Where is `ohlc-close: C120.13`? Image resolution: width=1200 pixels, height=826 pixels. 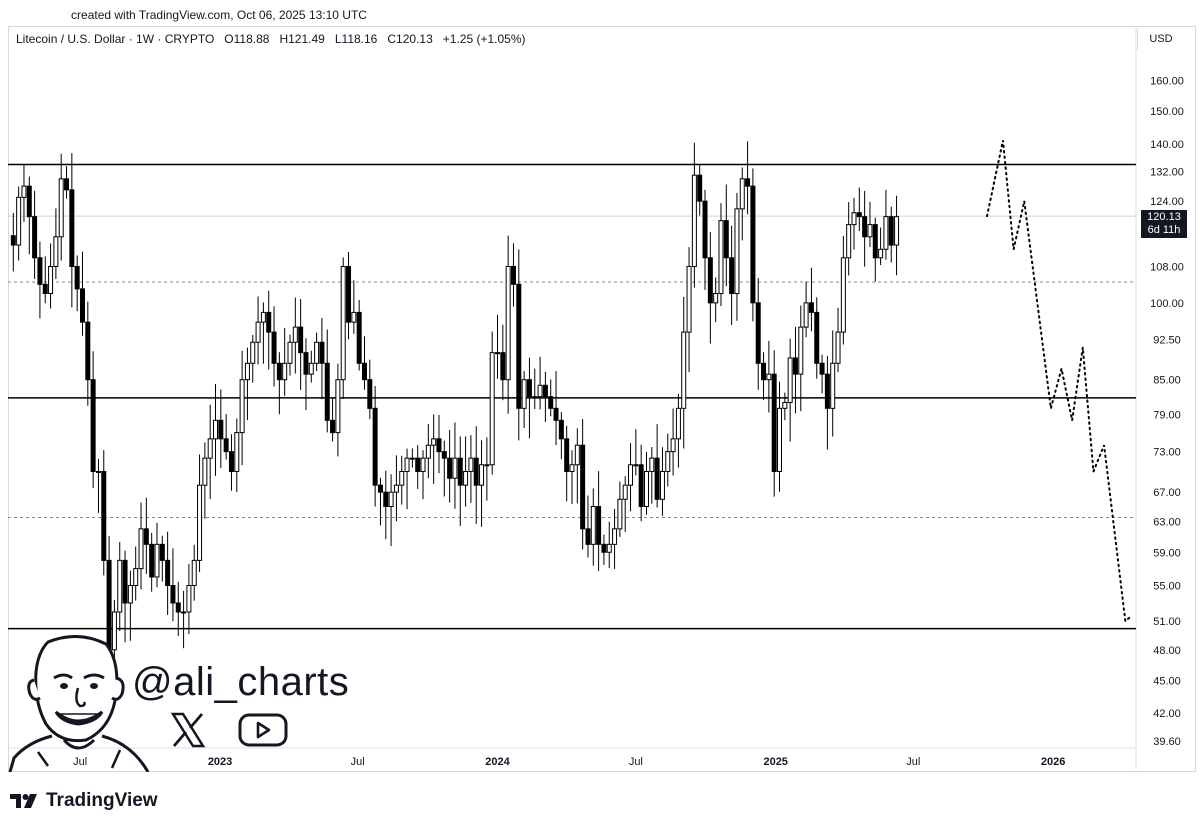 ohlc-close: C120.13 is located at coordinates (410, 39).